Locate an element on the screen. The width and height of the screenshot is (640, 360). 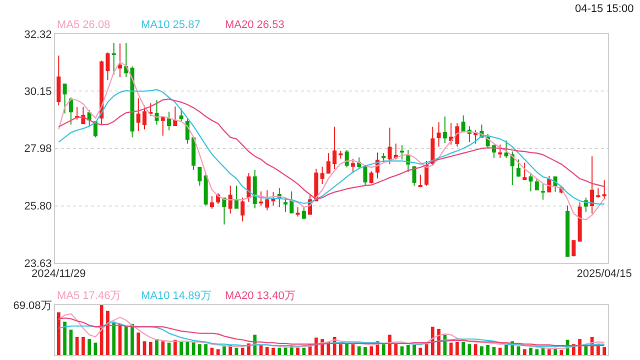
text: MA10 25.87 is located at coordinates (170, 25).